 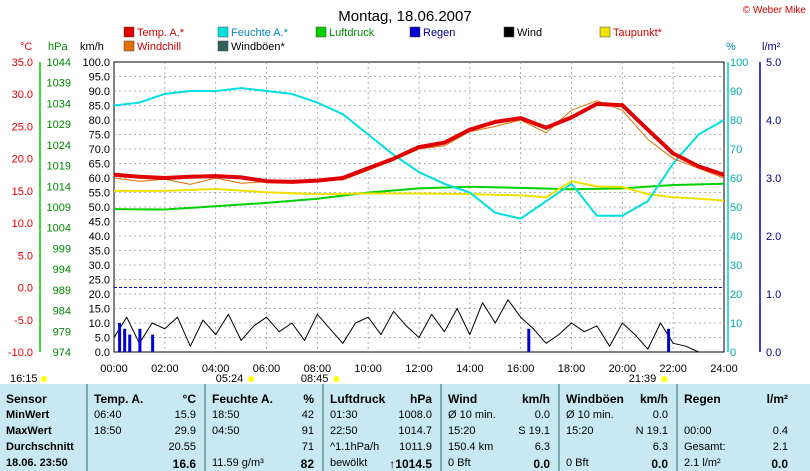 What do you see at coordinates (26, 47) in the screenshot?
I see `temp-axis-unit: °C` at bounding box center [26, 47].